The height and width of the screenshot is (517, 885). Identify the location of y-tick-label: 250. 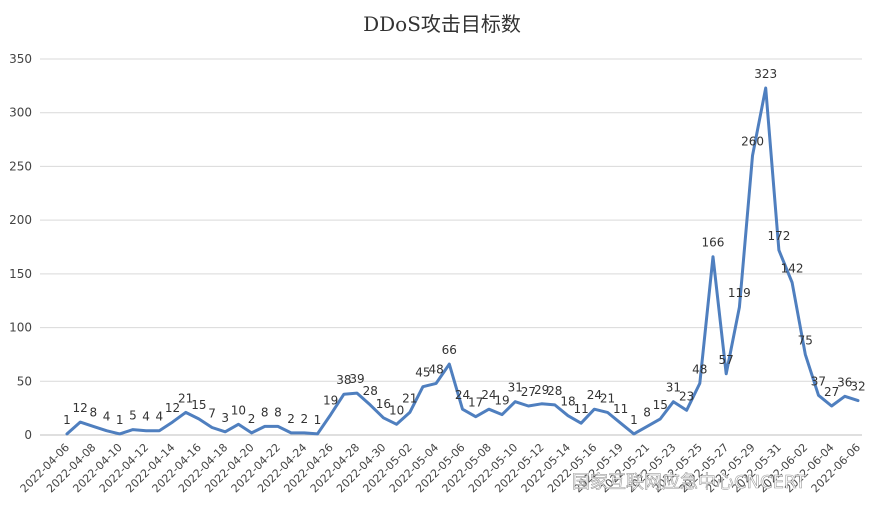
(20, 166).